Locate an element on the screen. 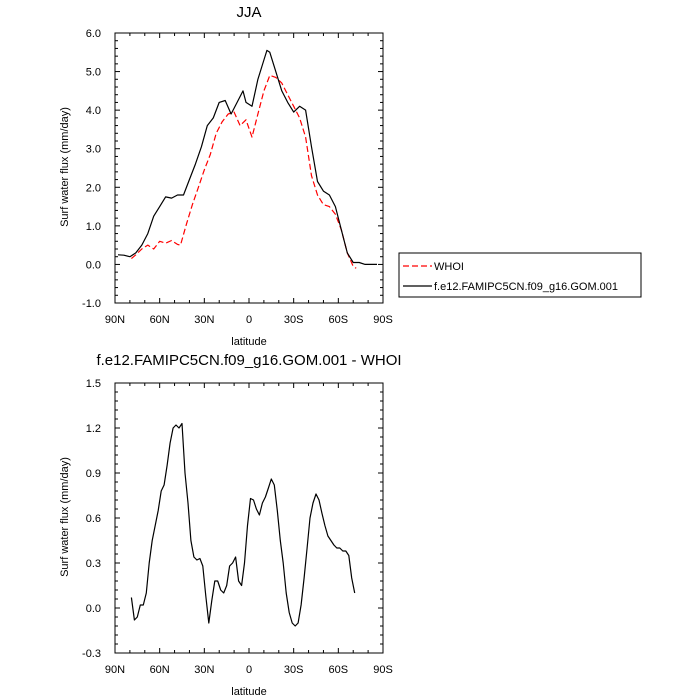 This screenshot has width=700, height=700. top-x-tick-label: 30N is located at coordinates (204, 320).